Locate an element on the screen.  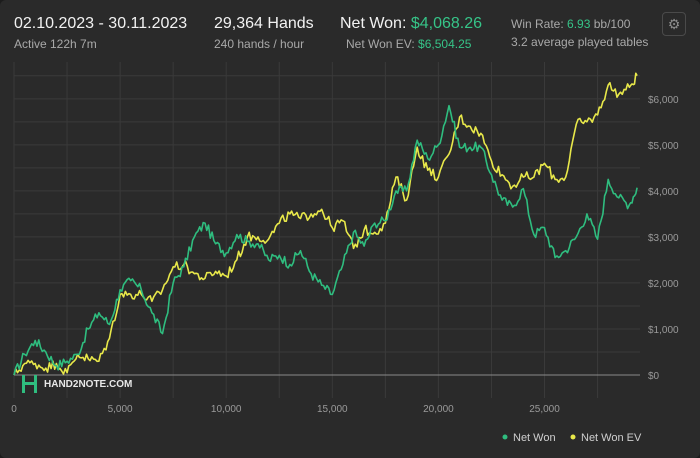
hands-count: 29,364 Hands is located at coordinates (264, 23).